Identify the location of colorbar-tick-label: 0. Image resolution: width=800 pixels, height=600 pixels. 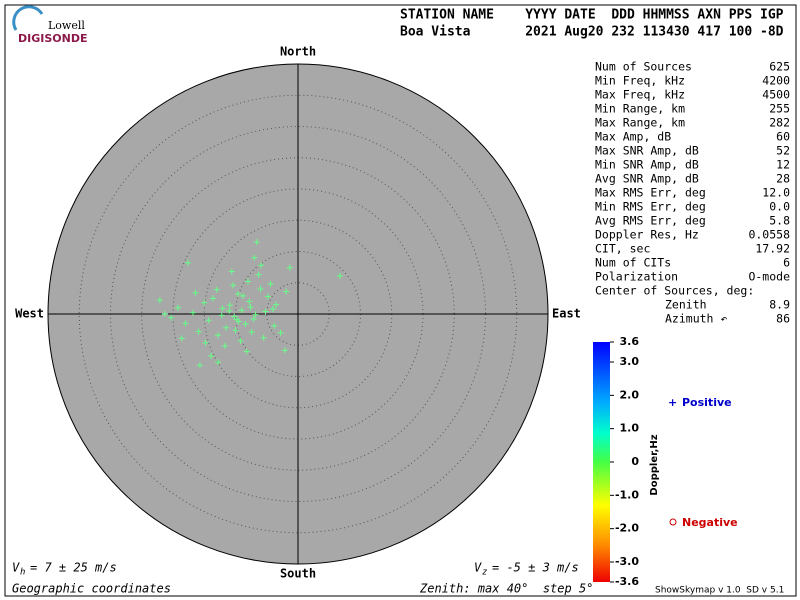
(635, 461).